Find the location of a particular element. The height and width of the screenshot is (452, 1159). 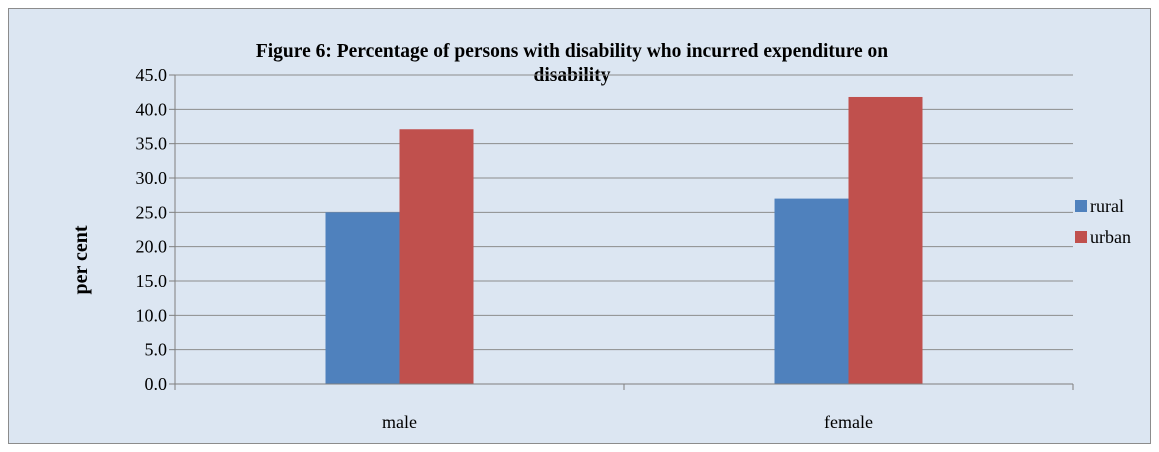

y-tick-label: 35.0 is located at coordinates (152, 144).